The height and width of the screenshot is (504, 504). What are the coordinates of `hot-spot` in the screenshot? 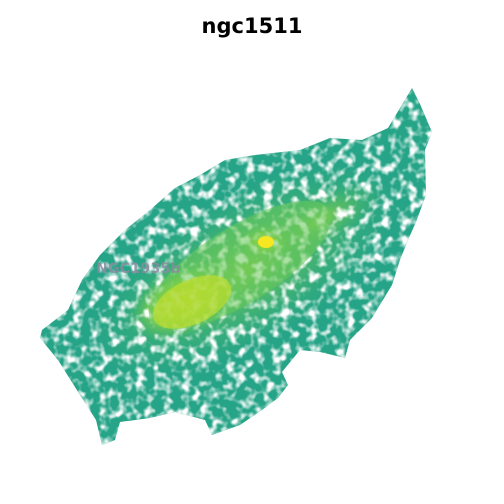 It's located at (266, 242).